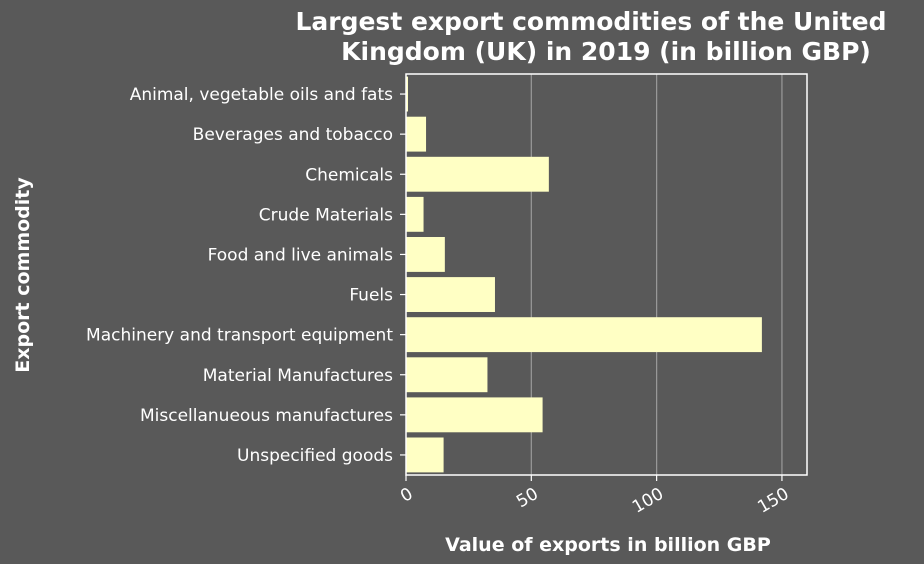  What do you see at coordinates (608, 545) in the screenshot?
I see `x-axis-title: Value of exports in billion GBP` at bounding box center [608, 545].